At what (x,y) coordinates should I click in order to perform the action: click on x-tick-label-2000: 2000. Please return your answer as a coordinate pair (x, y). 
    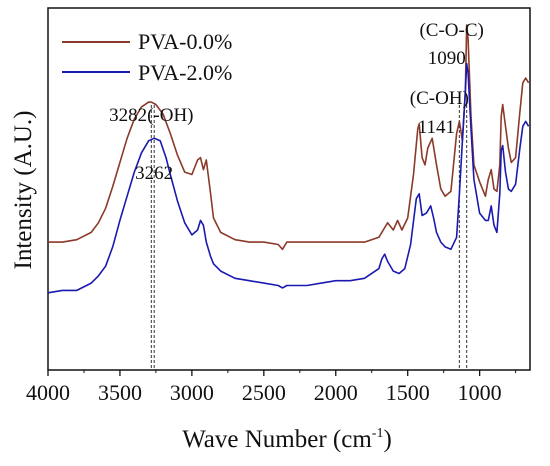
    Looking at the image, I should click on (336, 392).